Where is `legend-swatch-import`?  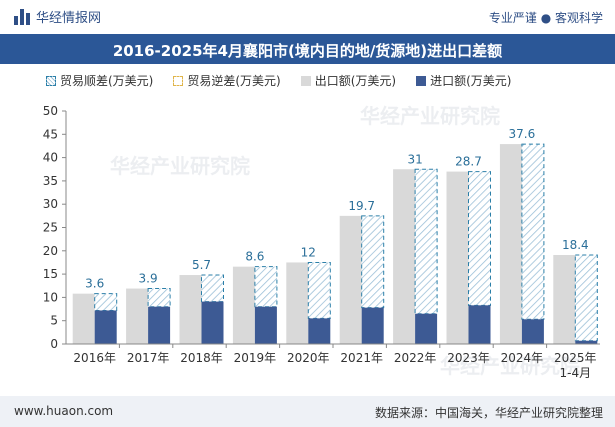 legend-swatch-import is located at coordinates (421, 80).